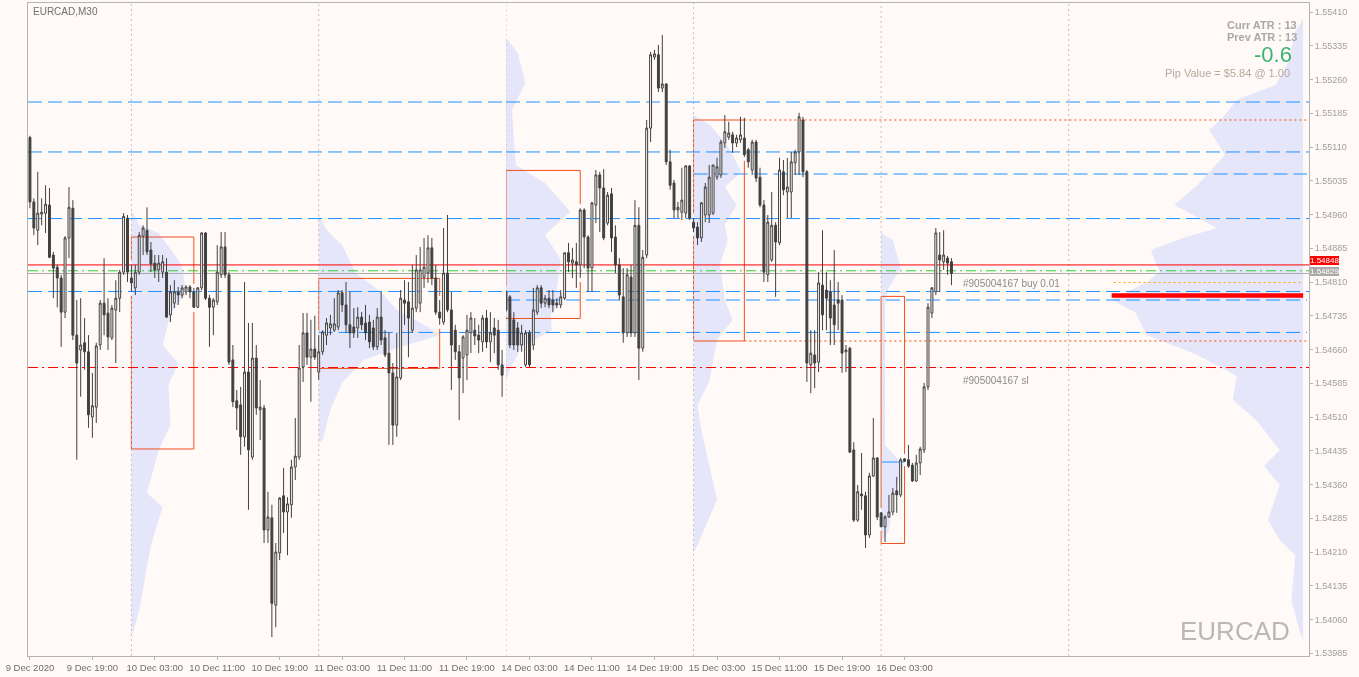  Describe the element at coordinates (1228, 73) in the screenshot. I see `annotation: Pip Value = $5.84 @ 1.00` at that location.